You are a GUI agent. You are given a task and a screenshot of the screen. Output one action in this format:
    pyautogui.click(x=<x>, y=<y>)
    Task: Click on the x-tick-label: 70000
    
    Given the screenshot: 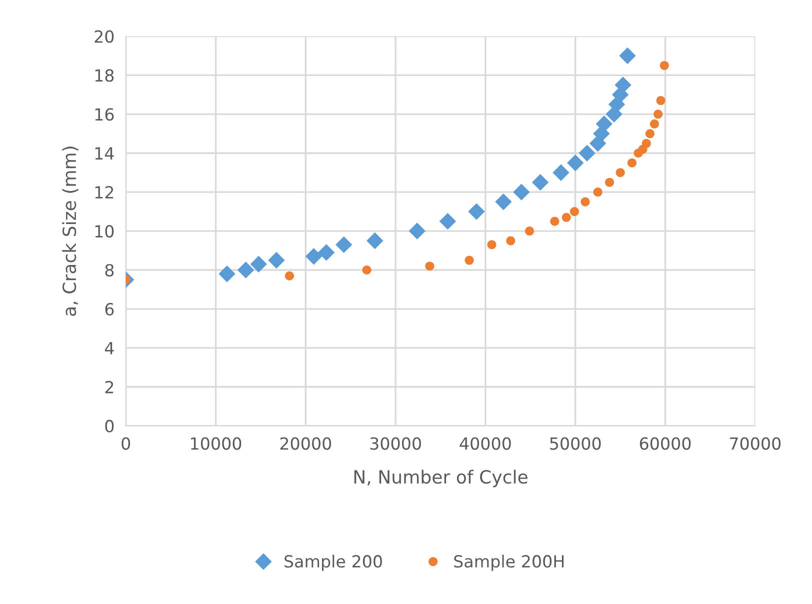 What is the action you would take?
    pyautogui.click(x=755, y=443)
    